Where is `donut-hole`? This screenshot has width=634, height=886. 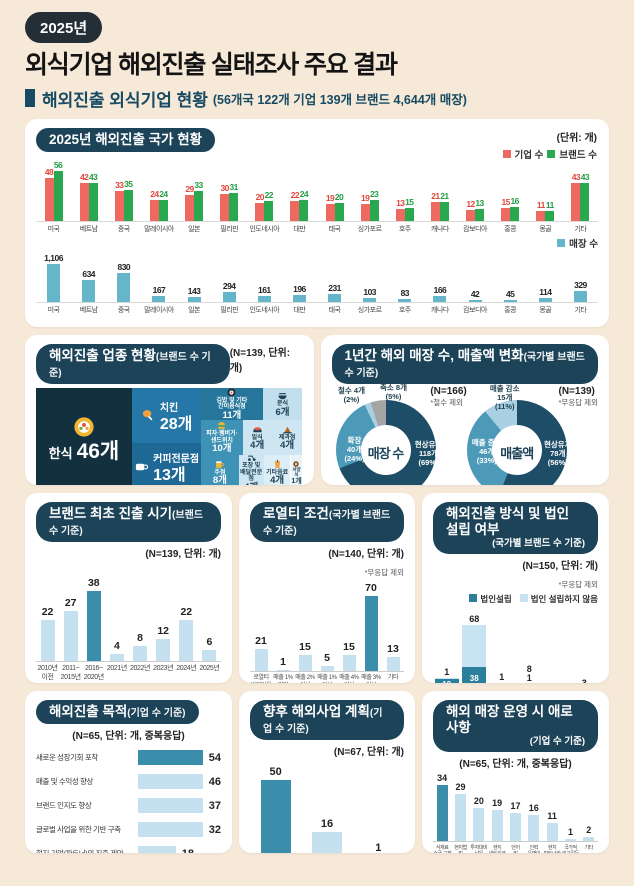
donut-hole is located at coordinates (516, 450).